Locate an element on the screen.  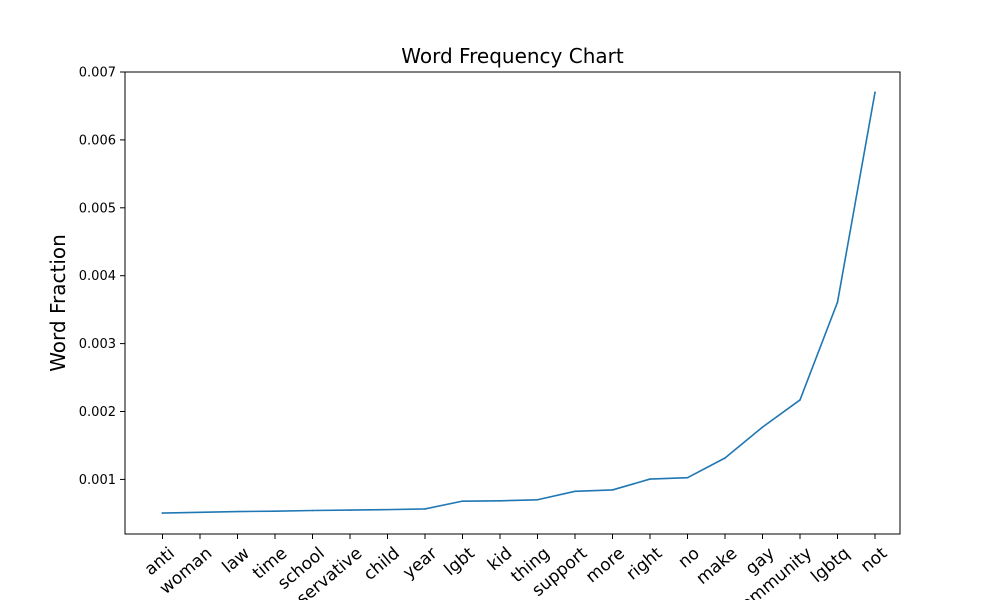
chart-title: Word Frequency Chart is located at coordinates (512, 56).